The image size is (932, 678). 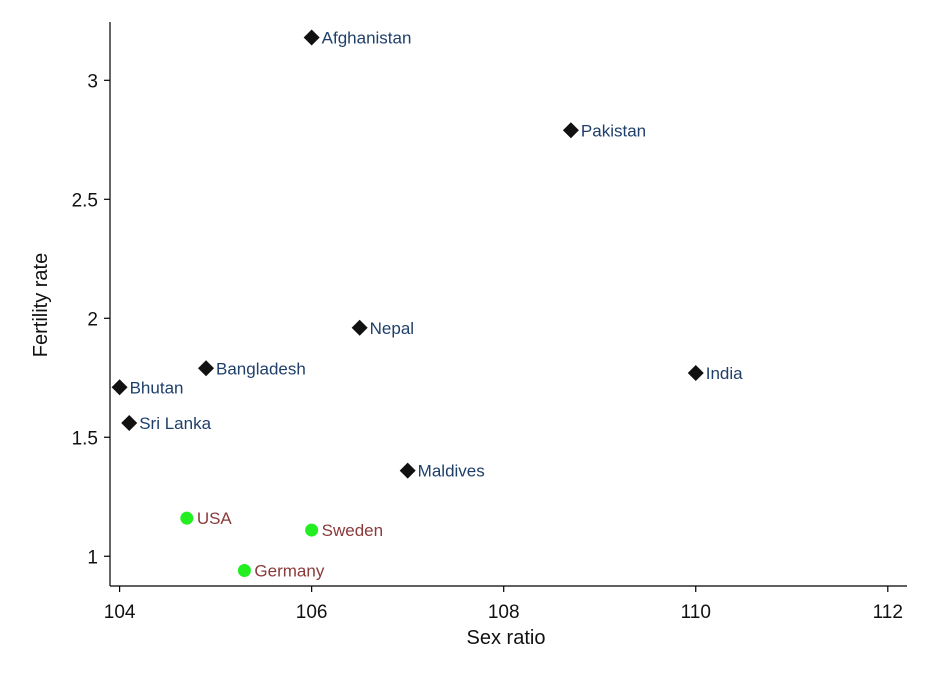 I want to click on data-point: Bhutan, so click(x=147, y=387).